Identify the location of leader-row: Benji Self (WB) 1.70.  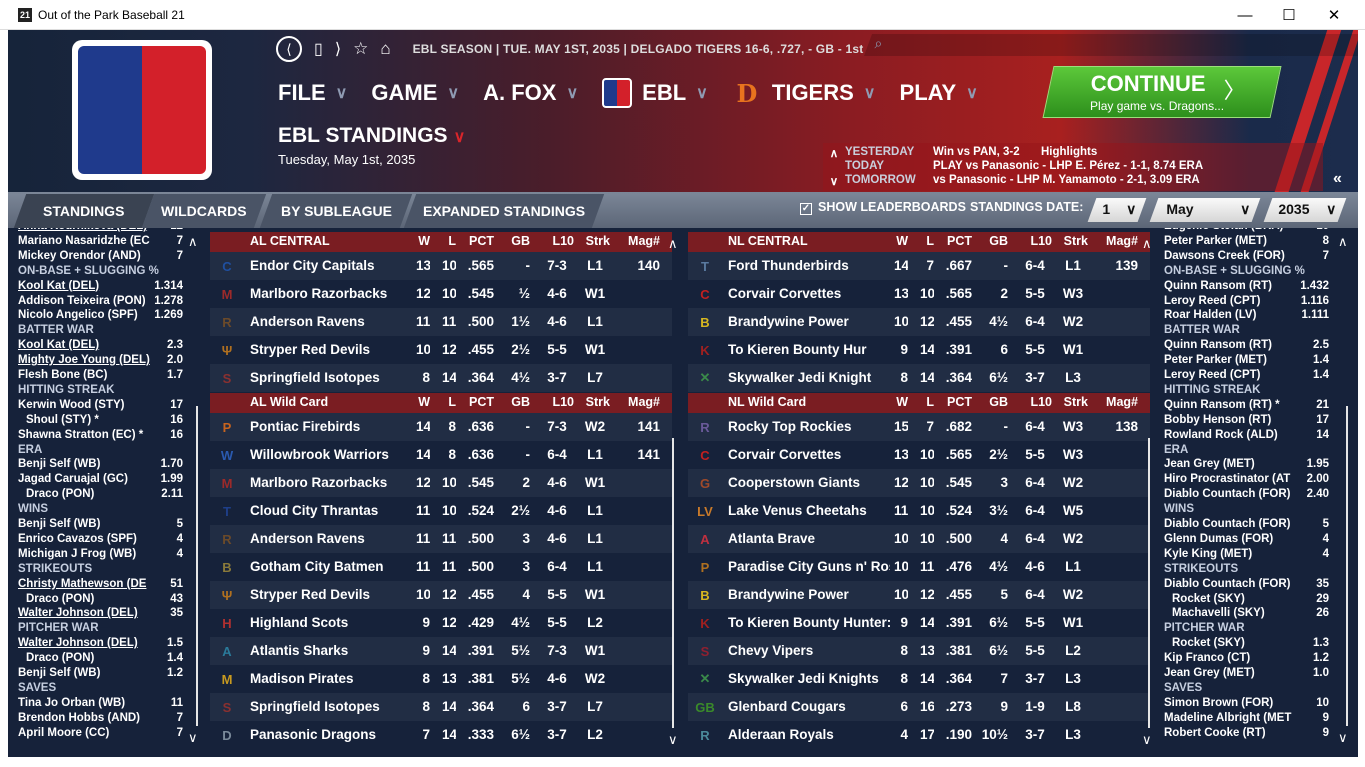
(100, 465).